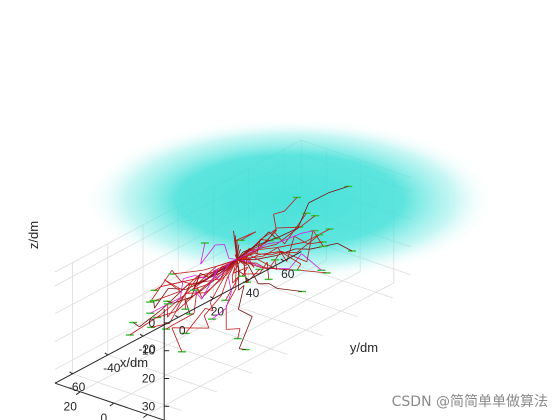  Describe the element at coordinates (33, 235) in the screenshot. I see `z-axis-label: z/dm` at that location.